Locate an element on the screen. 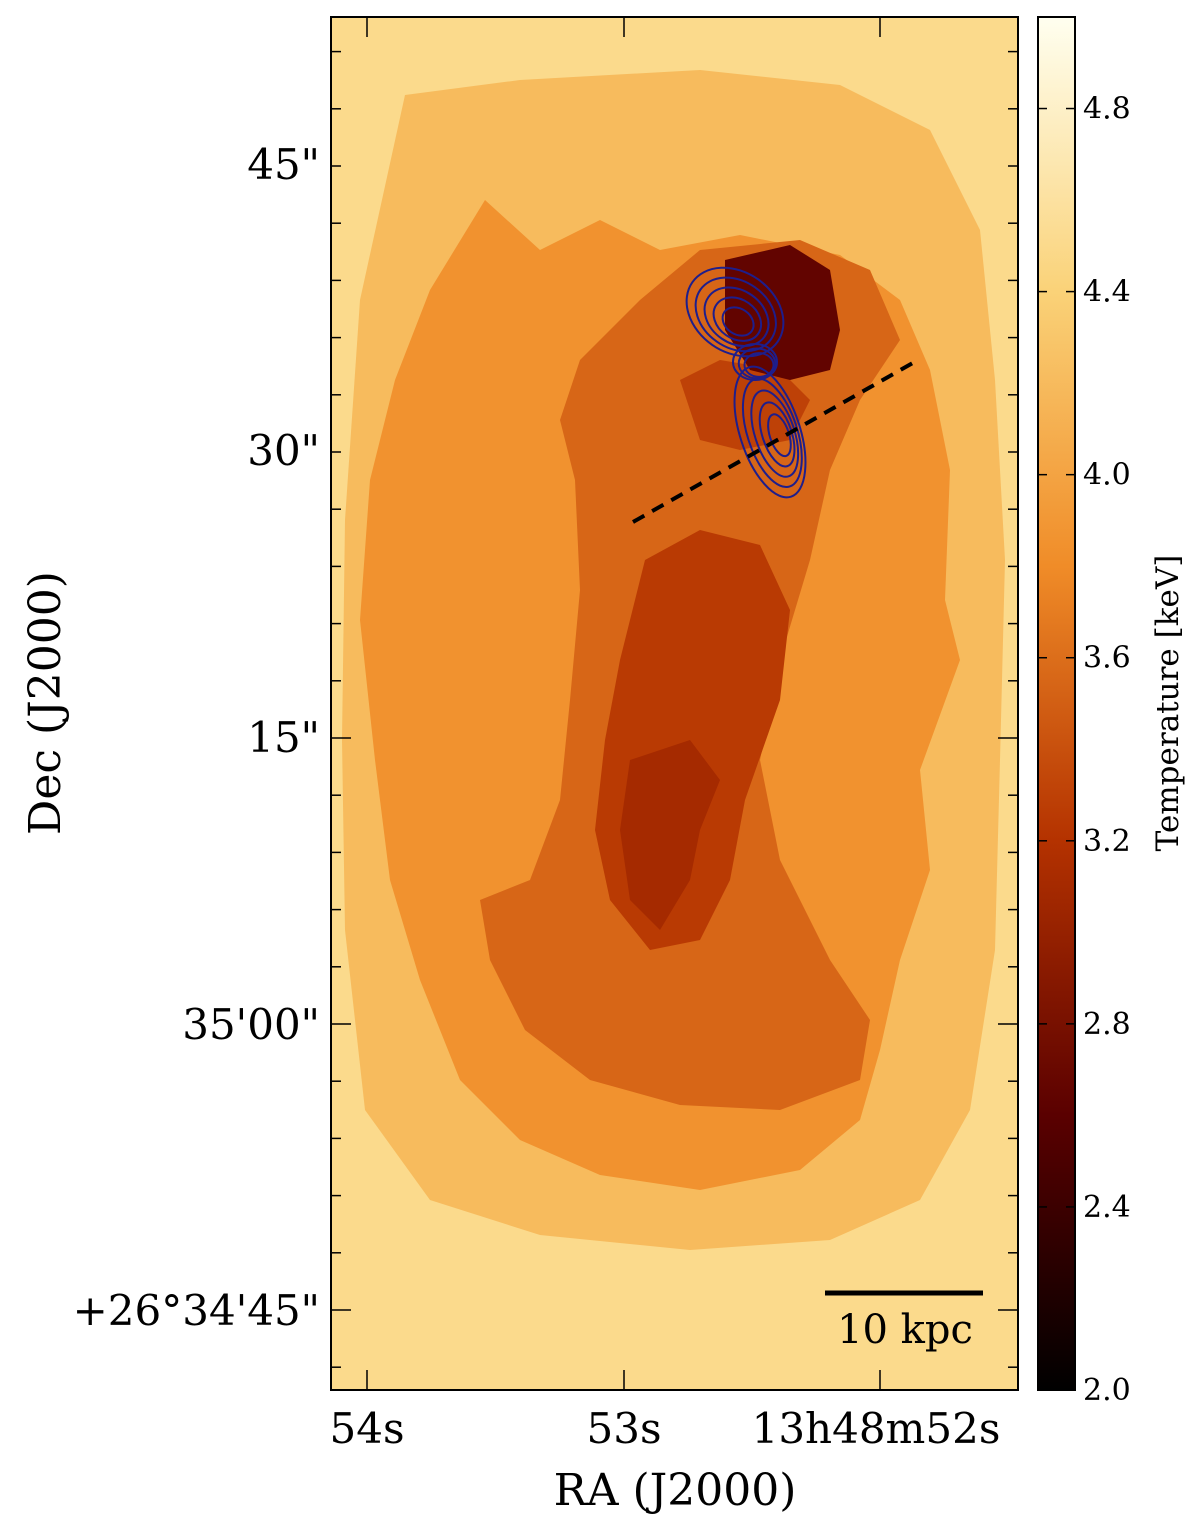 This screenshot has width=1200, height=1530. y-tick-label: 45" is located at coordinates (283, 164).